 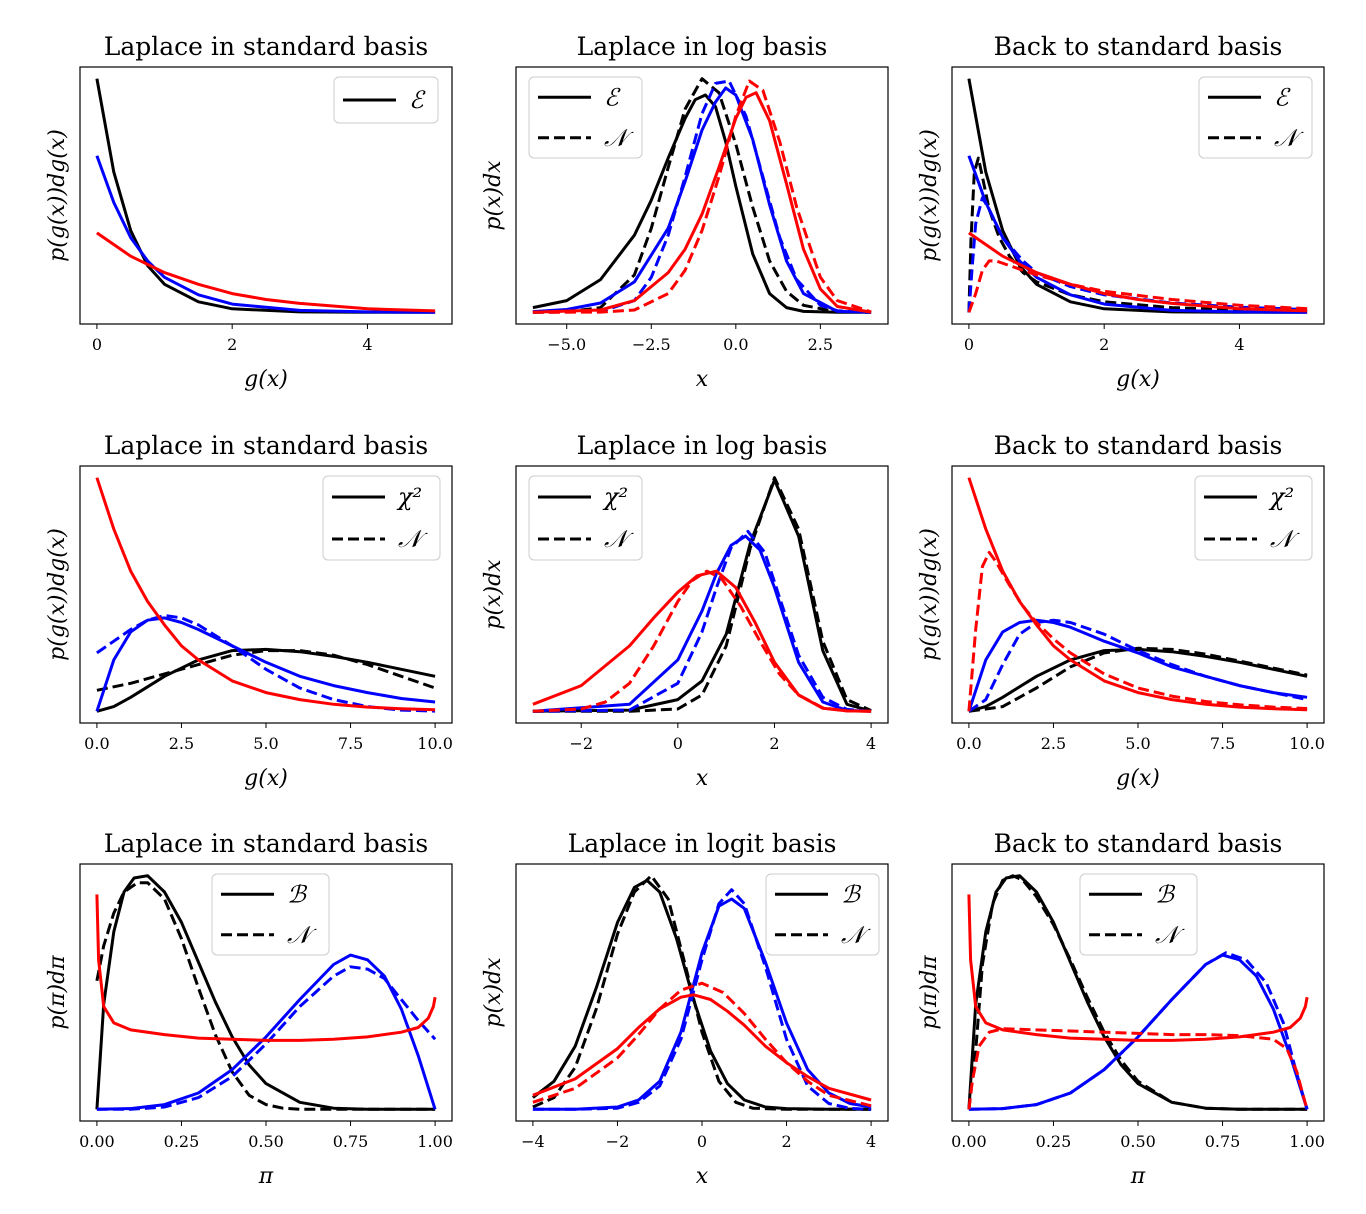 What do you see at coordinates (1222, 743) in the screenshot?
I see `x-tick-label: 7.5` at bounding box center [1222, 743].